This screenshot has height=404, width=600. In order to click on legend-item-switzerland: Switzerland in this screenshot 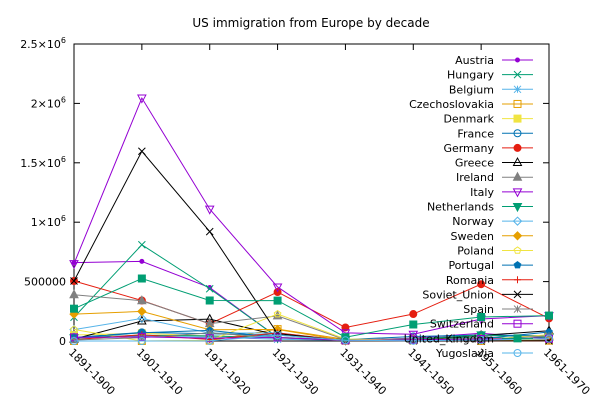, I will do `click(481, 324)`.